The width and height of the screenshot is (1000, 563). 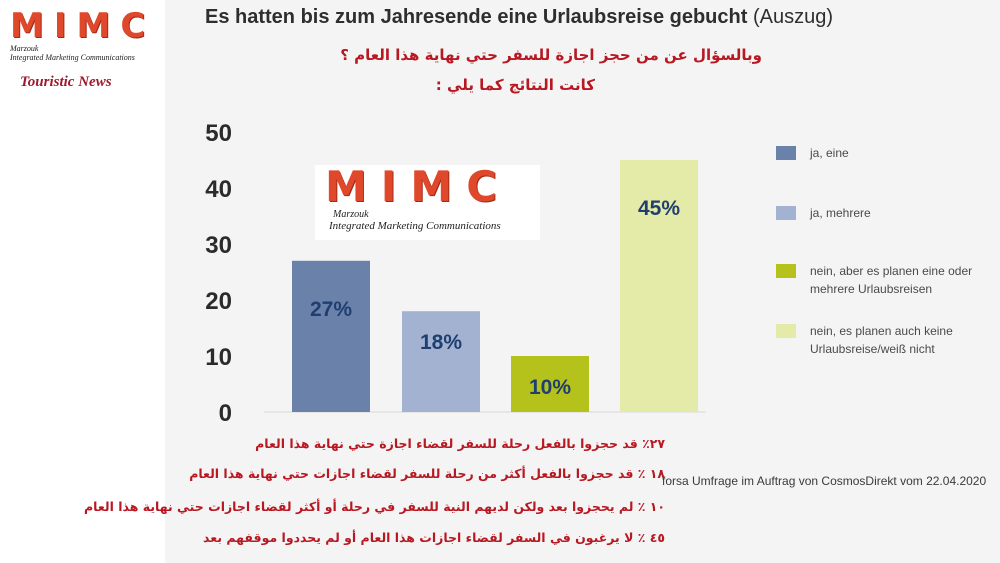 What do you see at coordinates (495, 298) in the screenshot?
I see `bar-value-labels: 27% 18% 10% 45%` at bounding box center [495, 298].